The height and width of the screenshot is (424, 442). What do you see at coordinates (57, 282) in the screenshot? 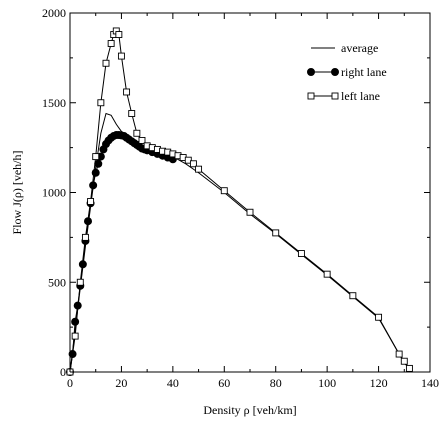
I see `y-tick-label: 500` at bounding box center [57, 282].